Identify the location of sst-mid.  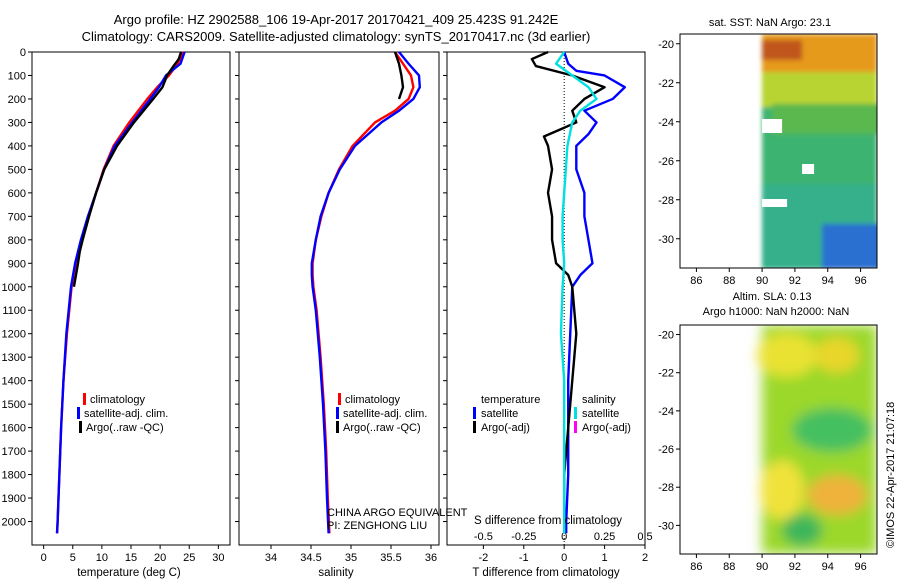
(819, 89).